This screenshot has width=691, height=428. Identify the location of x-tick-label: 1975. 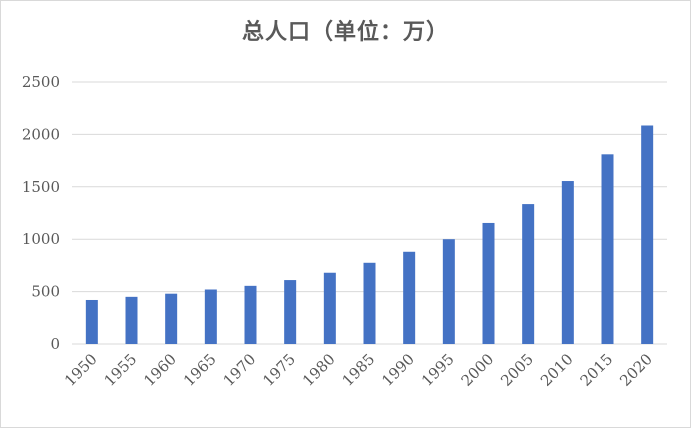
(279, 370).